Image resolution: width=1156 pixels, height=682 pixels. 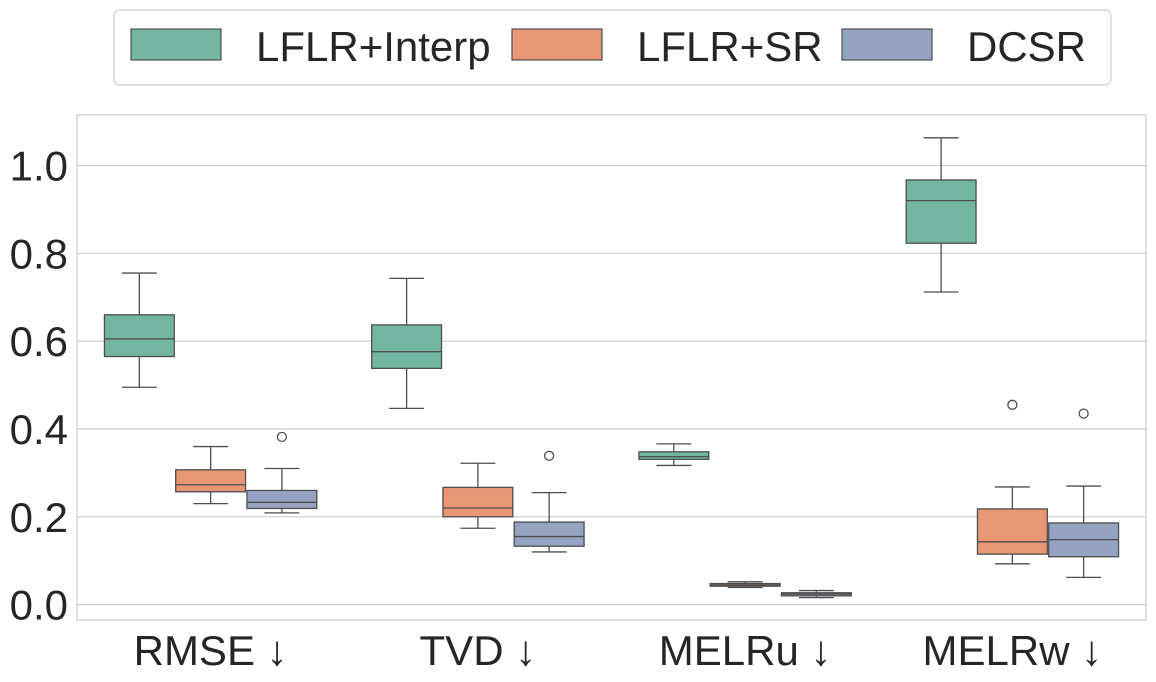 What do you see at coordinates (39, 253) in the screenshot?
I see `y-tick-label: 0.8` at bounding box center [39, 253].